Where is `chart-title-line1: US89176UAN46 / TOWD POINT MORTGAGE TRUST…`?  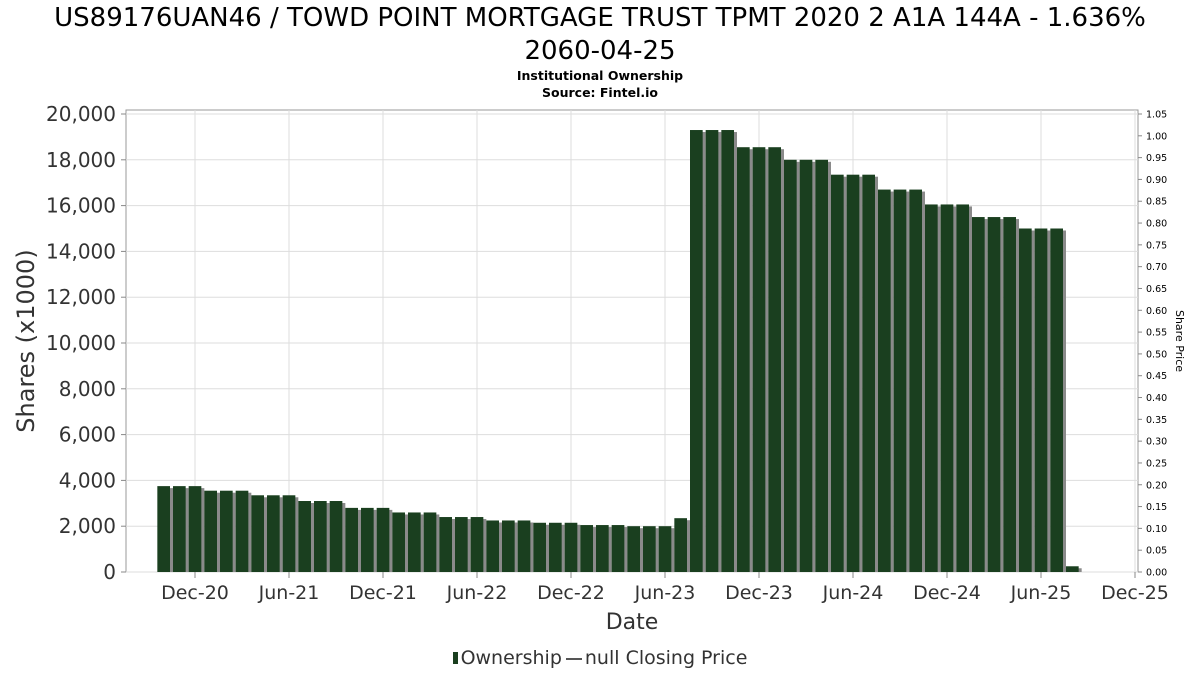 chart-title-line1: US89176UAN46 / TOWD POINT MORTGAGE TRUST… is located at coordinates (600, 18).